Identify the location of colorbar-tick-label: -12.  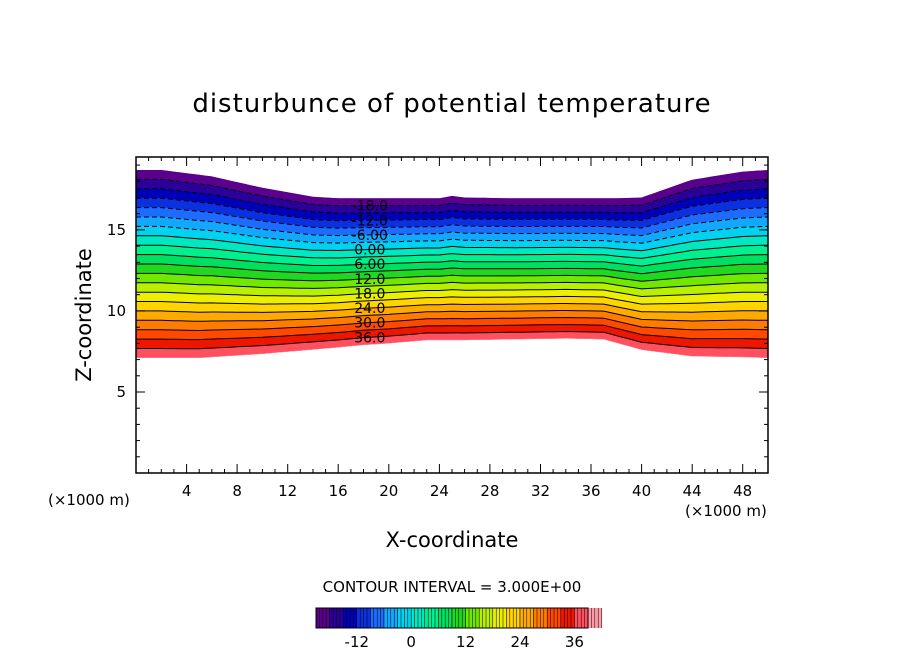
(357, 642).